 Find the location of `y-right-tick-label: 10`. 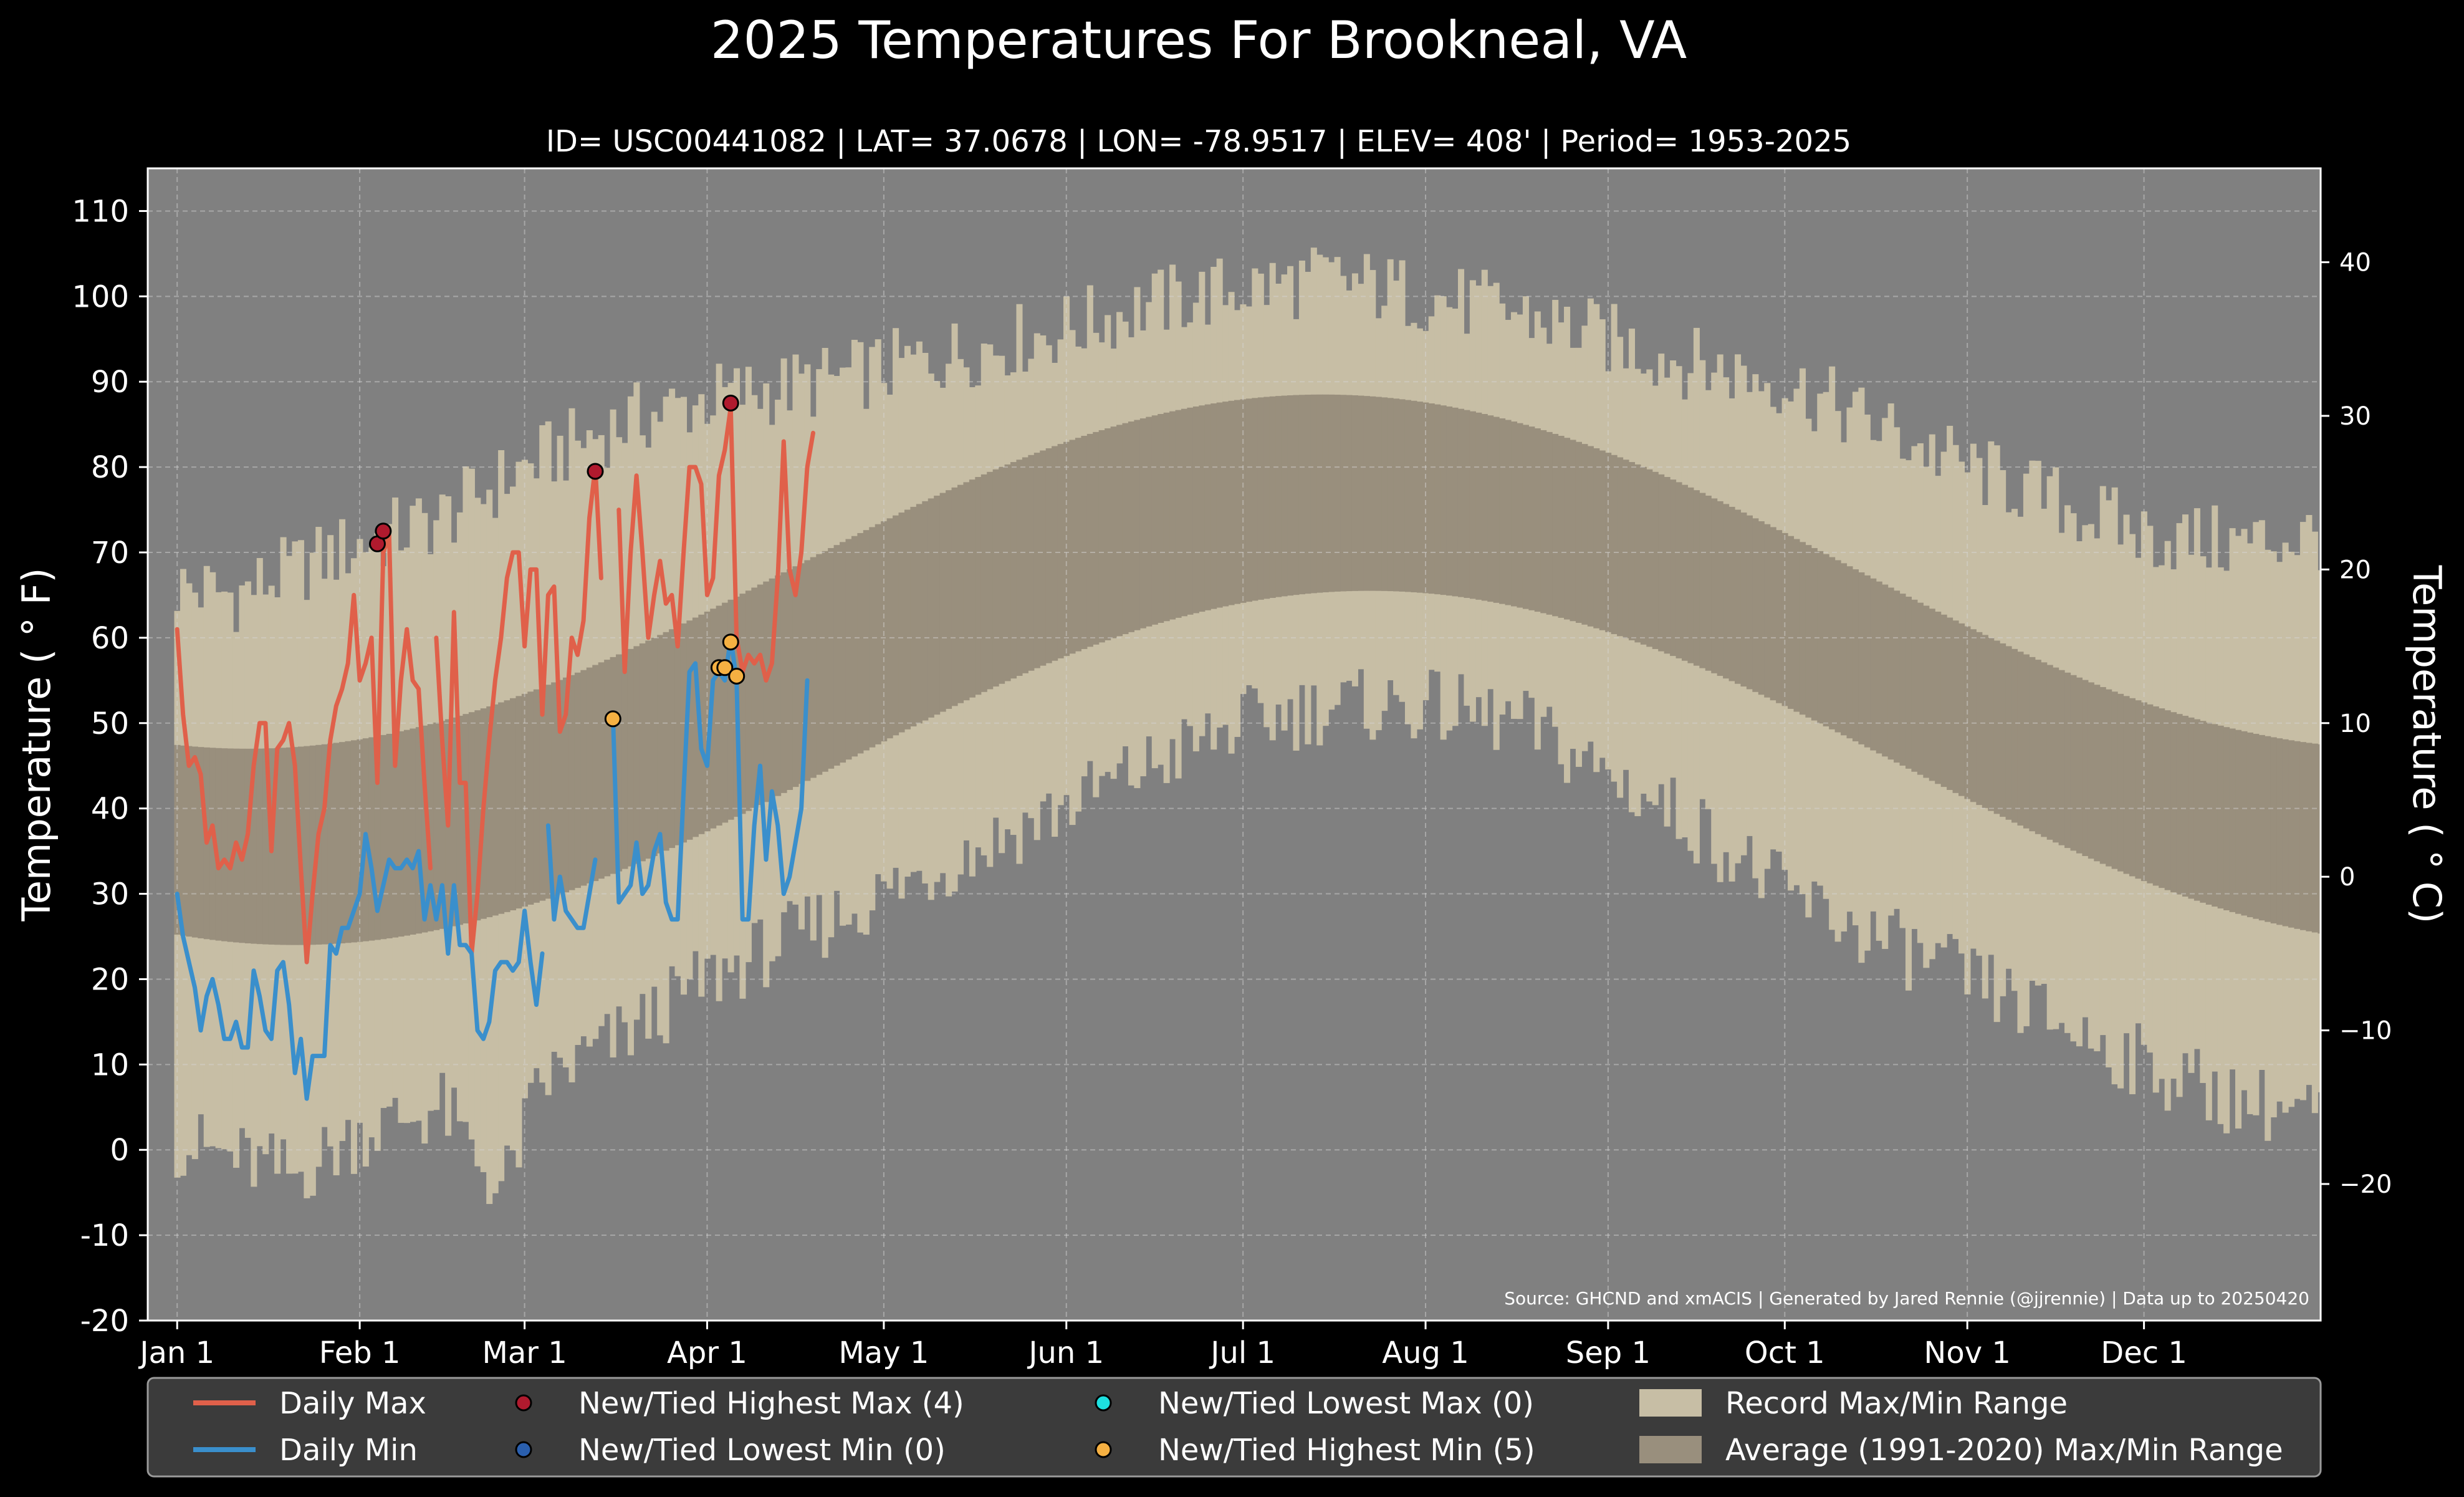

y-right-tick-label: 10 is located at coordinates (2355, 724).